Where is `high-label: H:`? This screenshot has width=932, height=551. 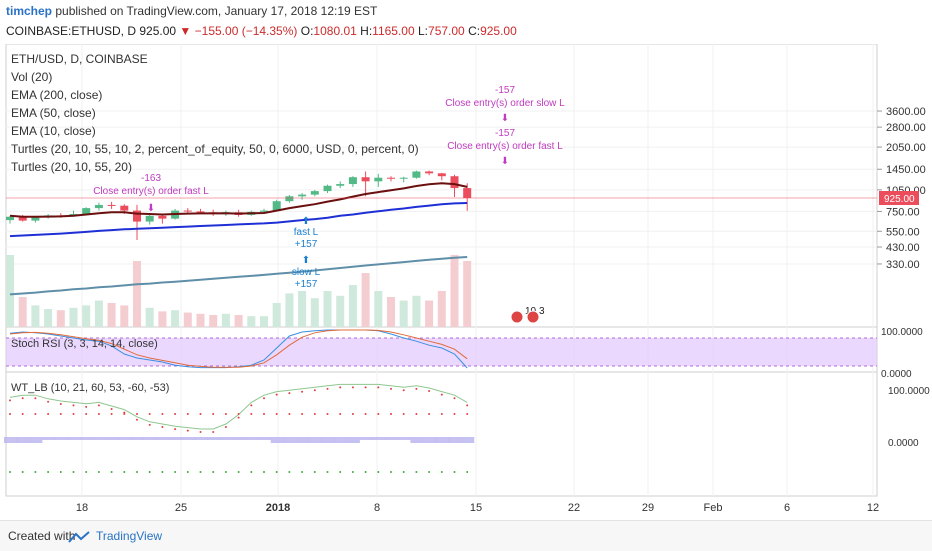 high-label: H: is located at coordinates (366, 31).